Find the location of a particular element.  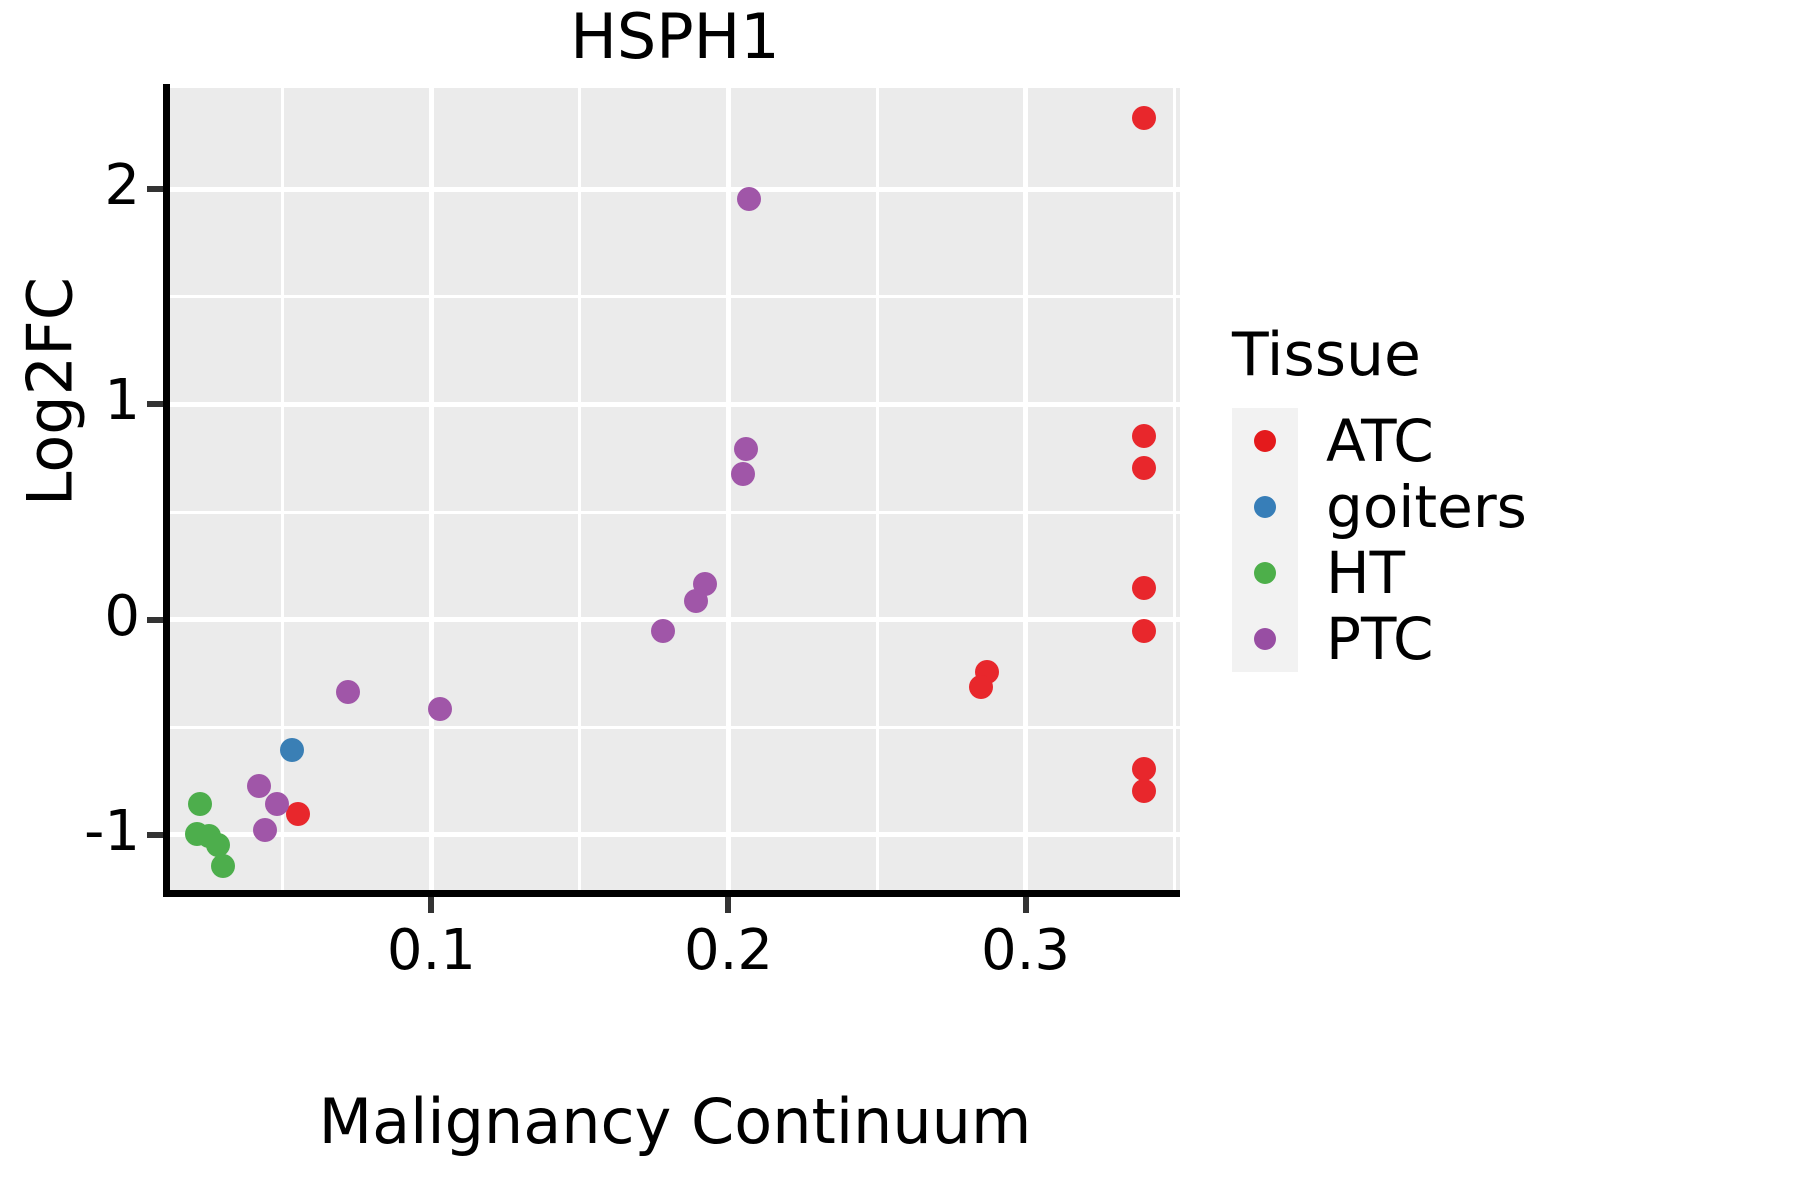

y-axis-title: Log2FC is located at coordinates (50, 391).